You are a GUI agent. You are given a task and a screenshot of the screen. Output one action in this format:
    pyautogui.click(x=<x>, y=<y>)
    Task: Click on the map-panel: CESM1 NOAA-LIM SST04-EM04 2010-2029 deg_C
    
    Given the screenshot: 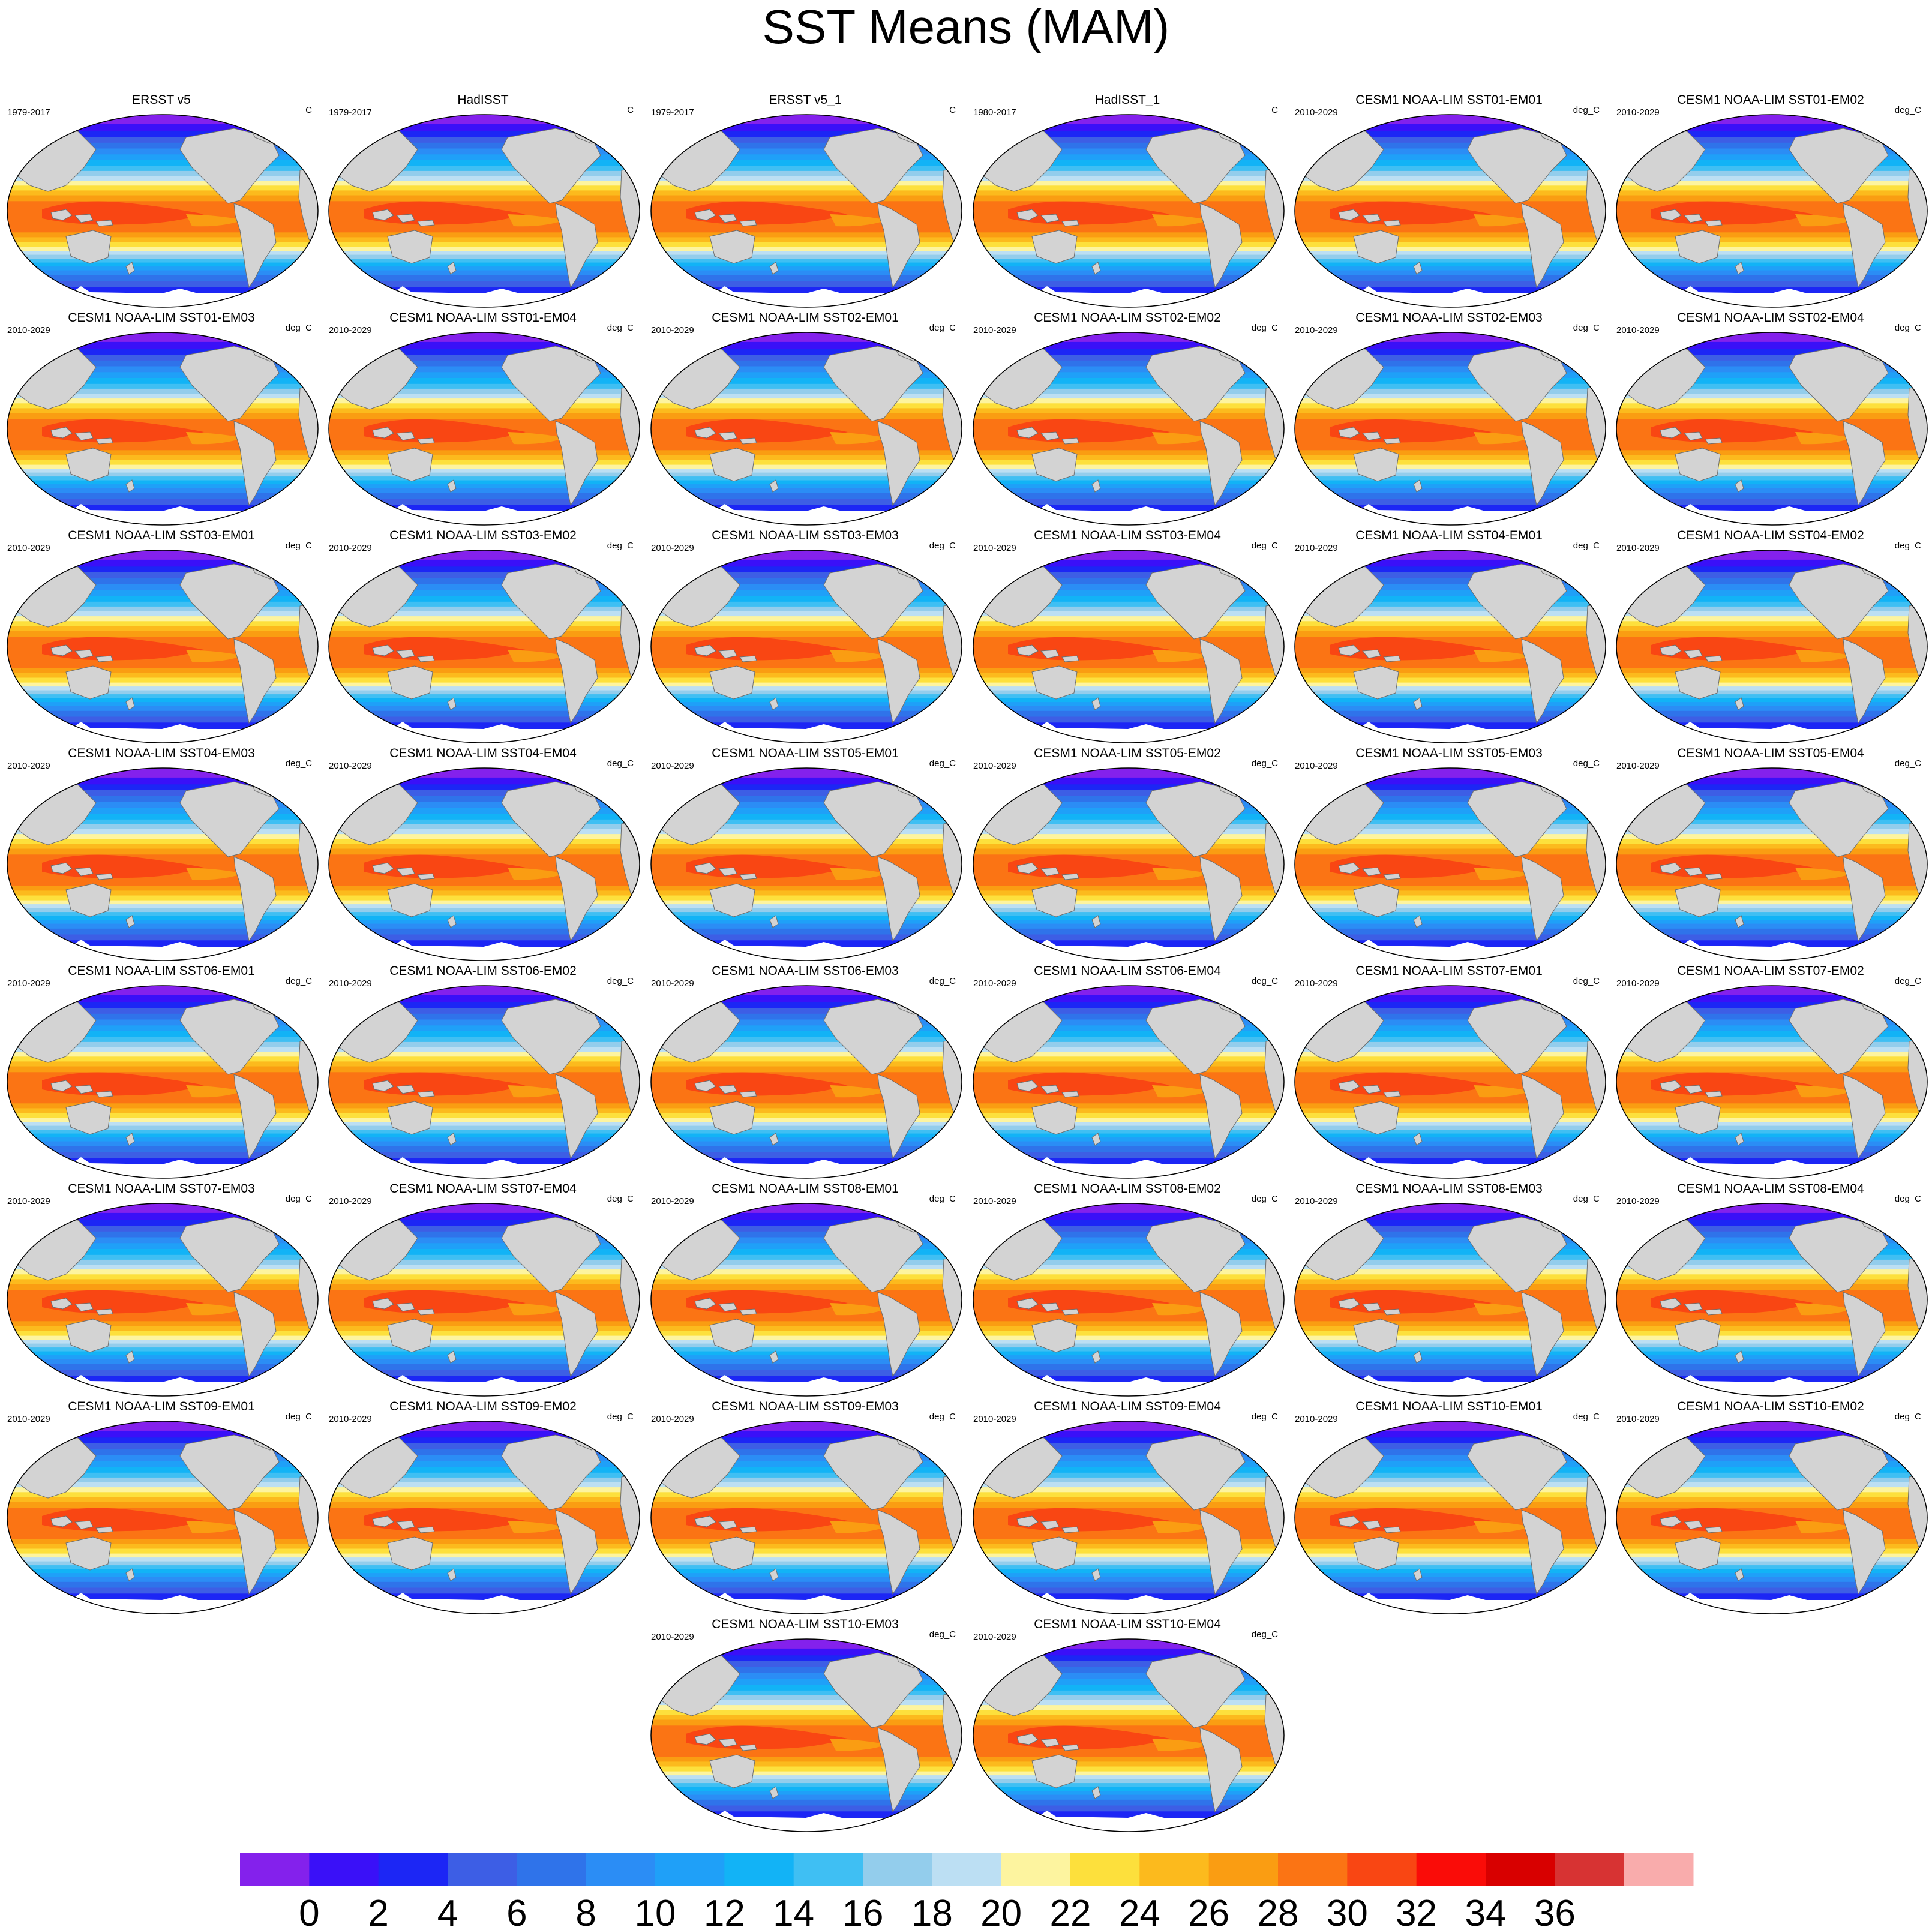 What is the action you would take?
    pyautogui.click(x=483, y=854)
    